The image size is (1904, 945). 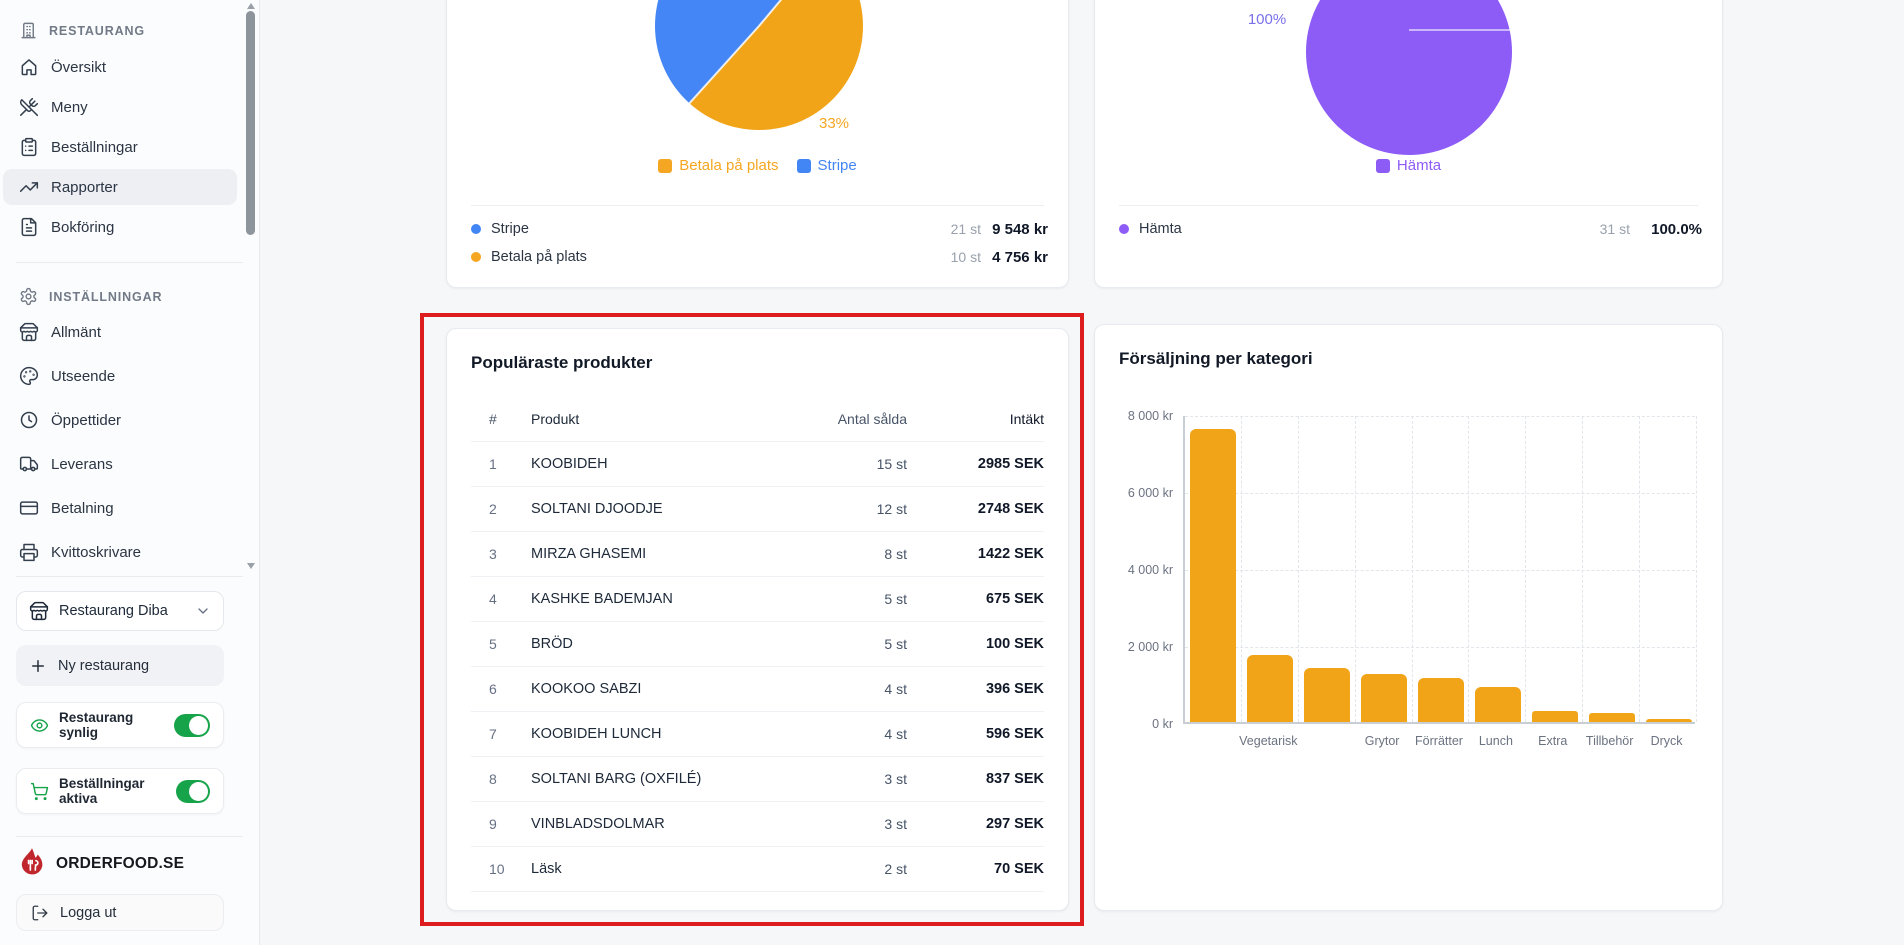 What do you see at coordinates (32, 861) in the screenshot?
I see `flame-logo-icon` at bounding box center [32, 861].